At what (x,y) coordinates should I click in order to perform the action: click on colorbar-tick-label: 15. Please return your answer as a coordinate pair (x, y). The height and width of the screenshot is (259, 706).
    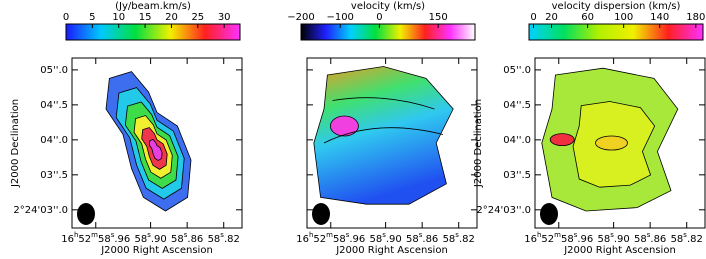
    Looking at the image, I should click on (145, 17).